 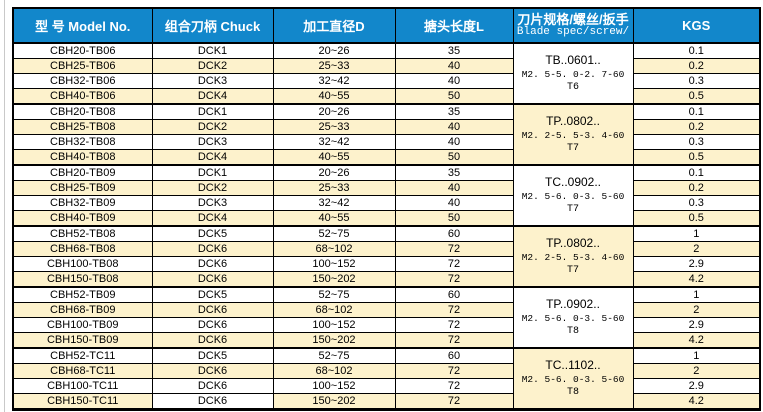 I want to click on cell-model: CBH150-TB09, so click(x=82, y=340).